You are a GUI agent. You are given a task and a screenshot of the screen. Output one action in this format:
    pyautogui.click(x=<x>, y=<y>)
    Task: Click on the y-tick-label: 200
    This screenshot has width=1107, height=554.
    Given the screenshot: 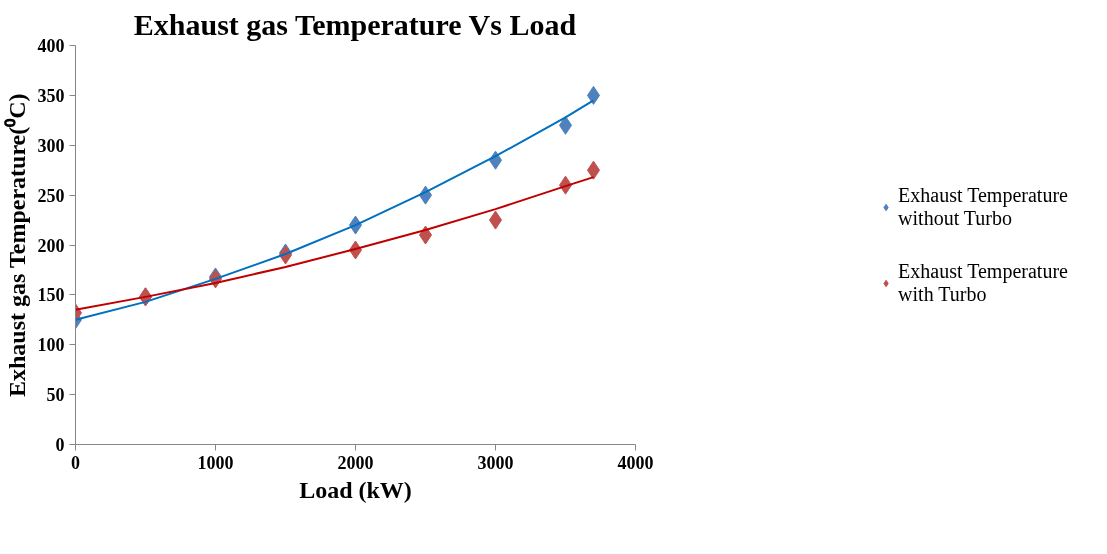 What is the action you would take?
    pyautogui.click(x=51, y=245)
    